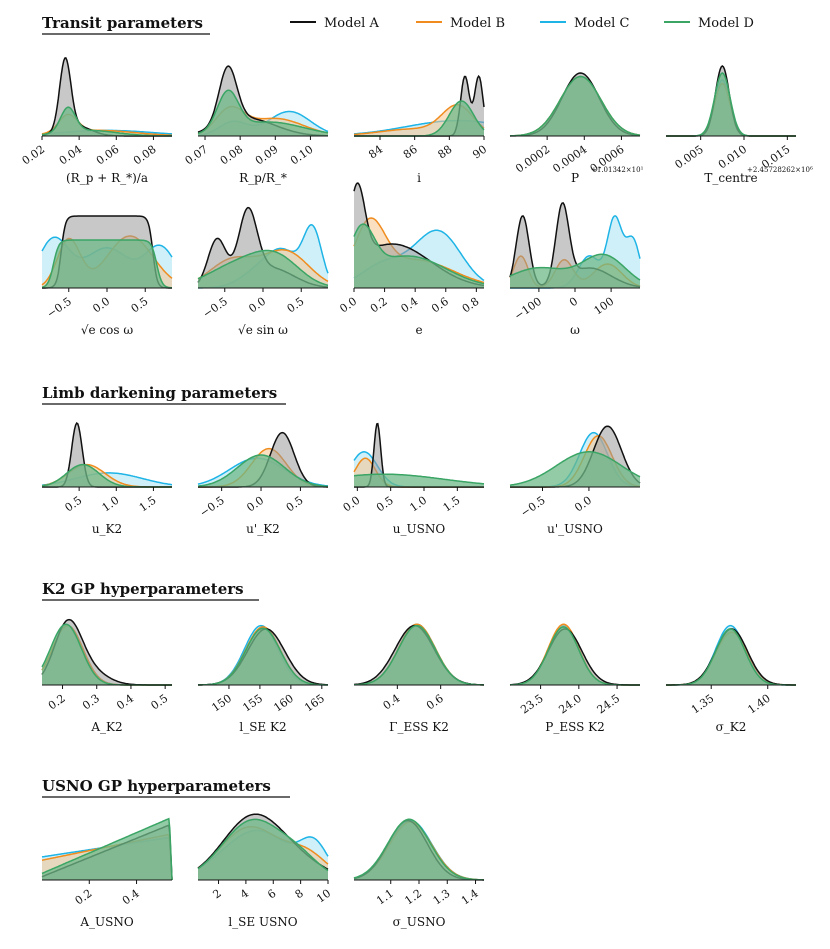 This screenshot has width=830, height=949. What do you see at coordinates (283, 703) in the screenshot?
I see `x-tick-label: 160` at bounding box center [283, 703].